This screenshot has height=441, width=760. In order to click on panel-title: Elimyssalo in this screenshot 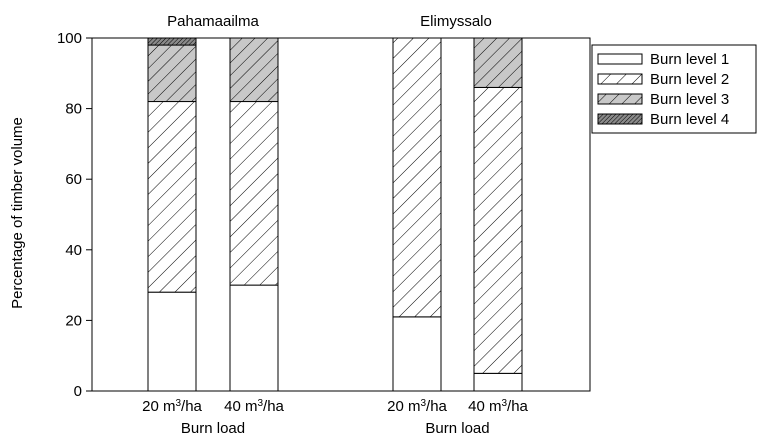, I will do `click(456, 21)`.